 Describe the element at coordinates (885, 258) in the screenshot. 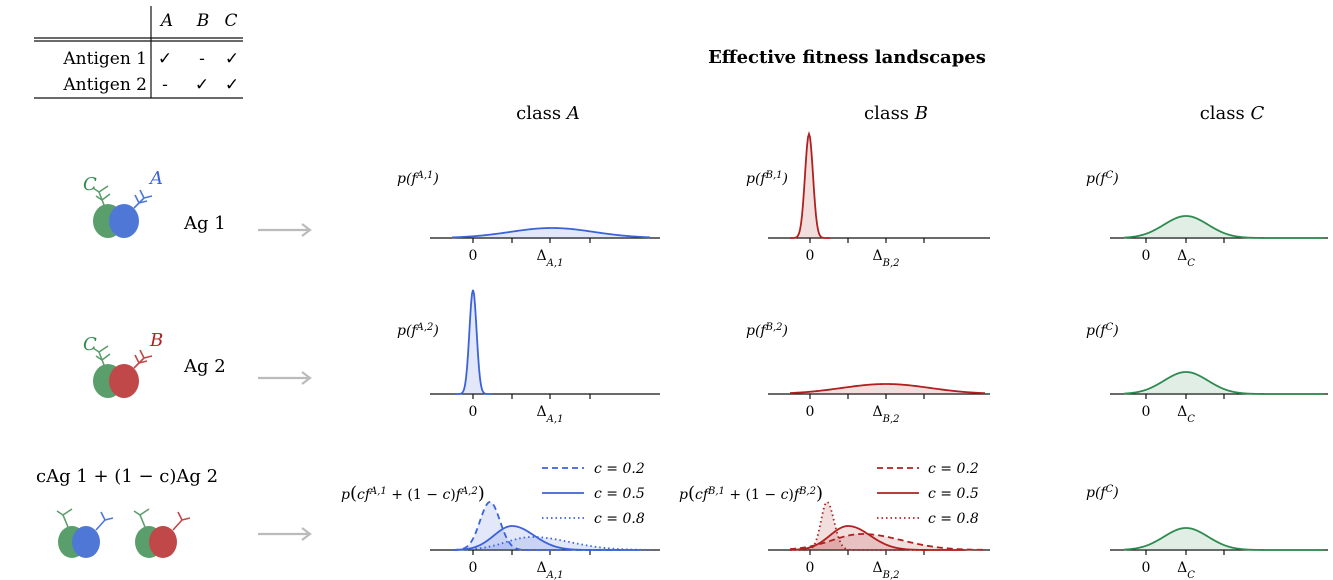

I see `panel-b-row1-delta-label: ΔB,2` at that location.